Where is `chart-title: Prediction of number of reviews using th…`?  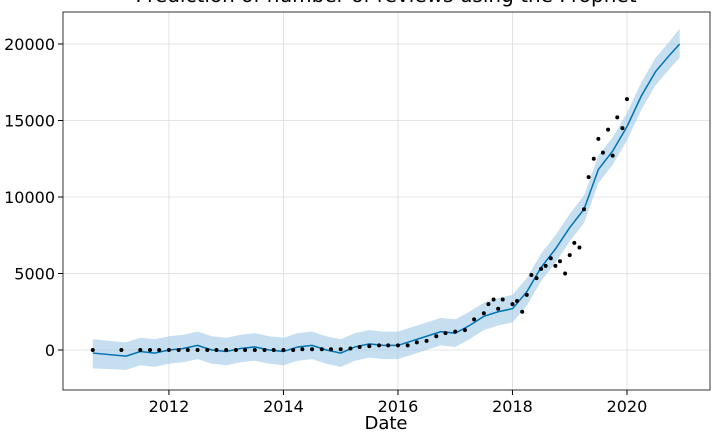 chart-title: Prediction of number of reviews using th… is located at coordinates (385, 3).